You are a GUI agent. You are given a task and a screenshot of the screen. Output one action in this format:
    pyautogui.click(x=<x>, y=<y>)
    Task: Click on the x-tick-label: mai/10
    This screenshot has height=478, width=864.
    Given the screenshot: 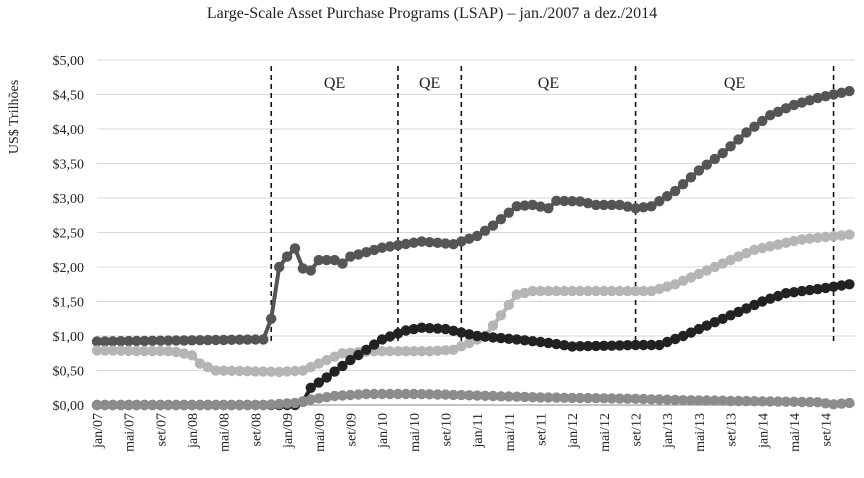 What is the action you would take?
    pyautogui.click(x=415, y=432)
    